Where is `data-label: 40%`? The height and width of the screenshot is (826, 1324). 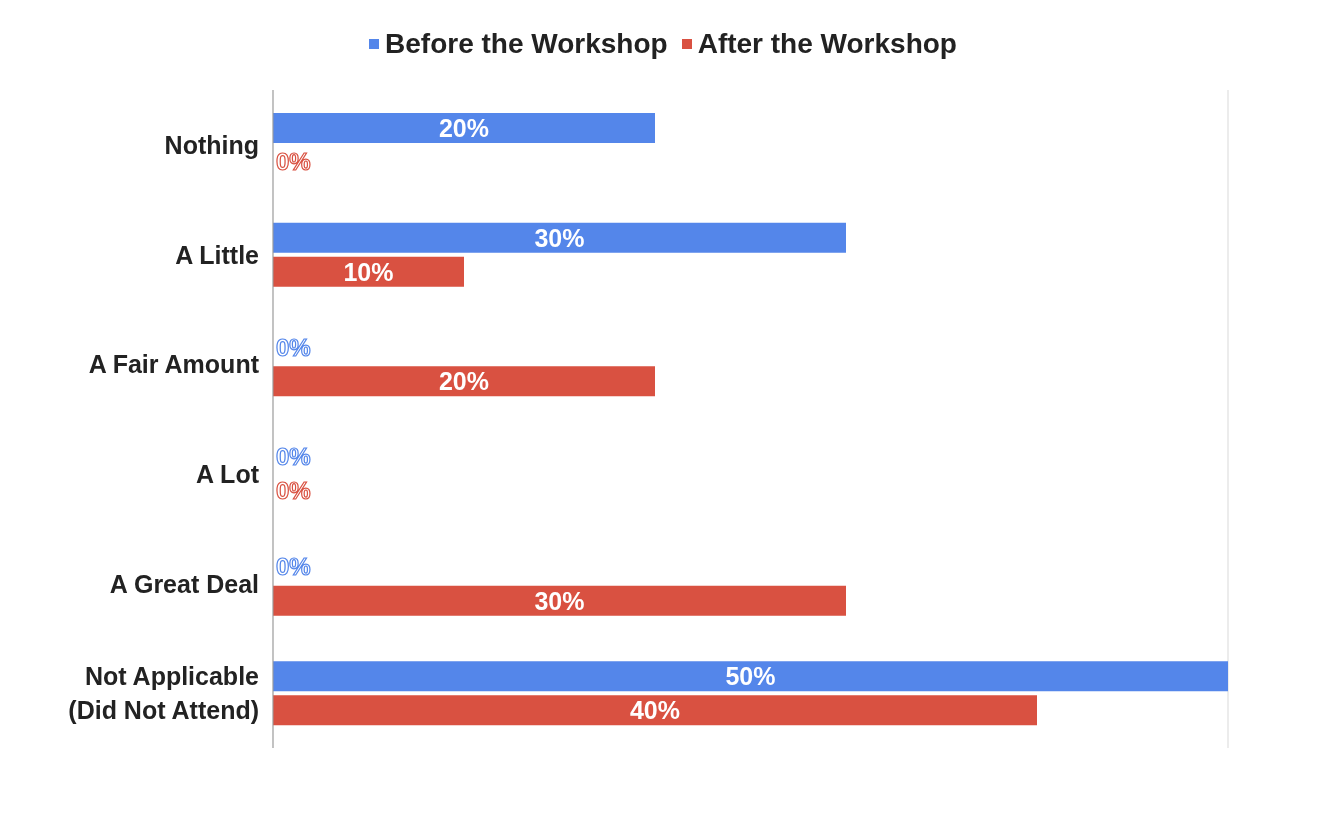
data-label: 40% is located at coordinates (655, 710).